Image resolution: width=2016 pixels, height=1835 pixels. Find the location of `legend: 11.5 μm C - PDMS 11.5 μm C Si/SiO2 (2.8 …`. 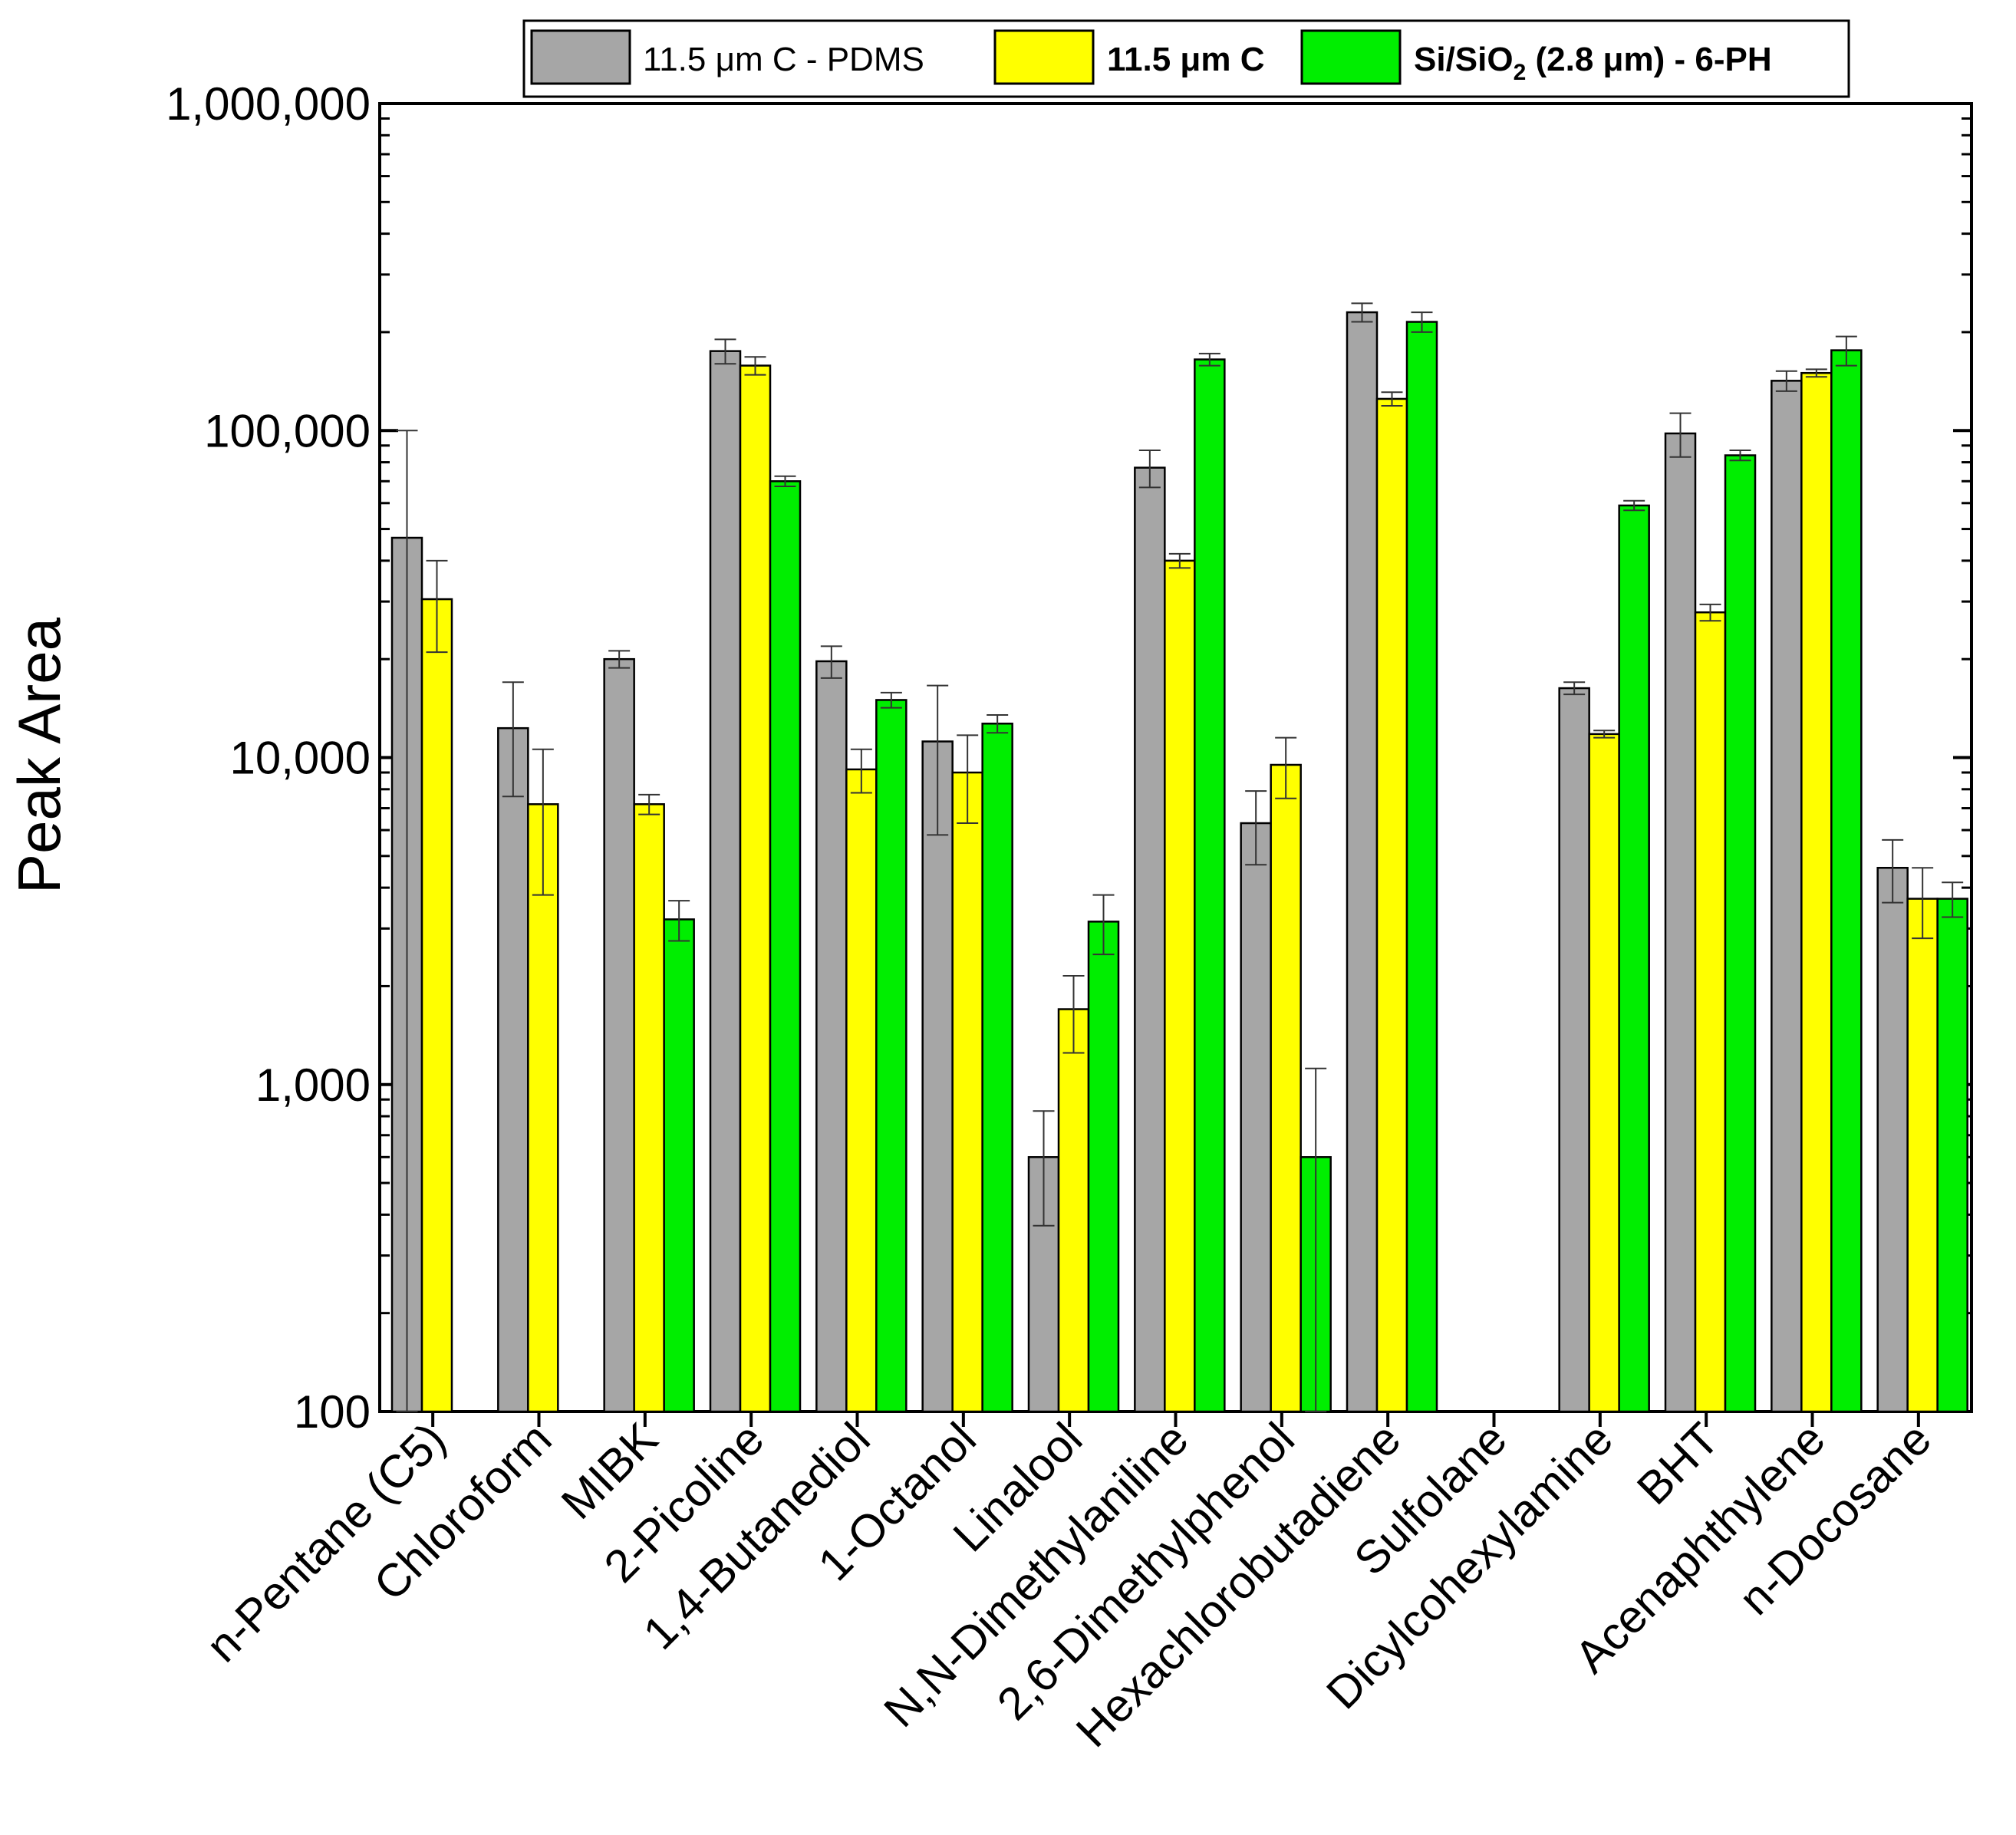

legend: 11.5 μm C - PDMS 11.5 μm C Si/SiO2 (2.8 … is located at coordinates (1186, 58).